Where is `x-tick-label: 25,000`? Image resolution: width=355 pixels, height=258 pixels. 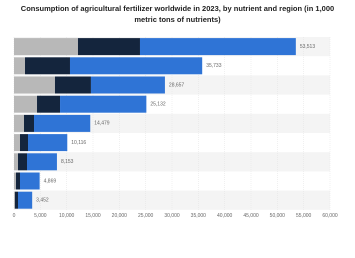
x-tick-label: 25,000 is located at coordinates (146, 216).